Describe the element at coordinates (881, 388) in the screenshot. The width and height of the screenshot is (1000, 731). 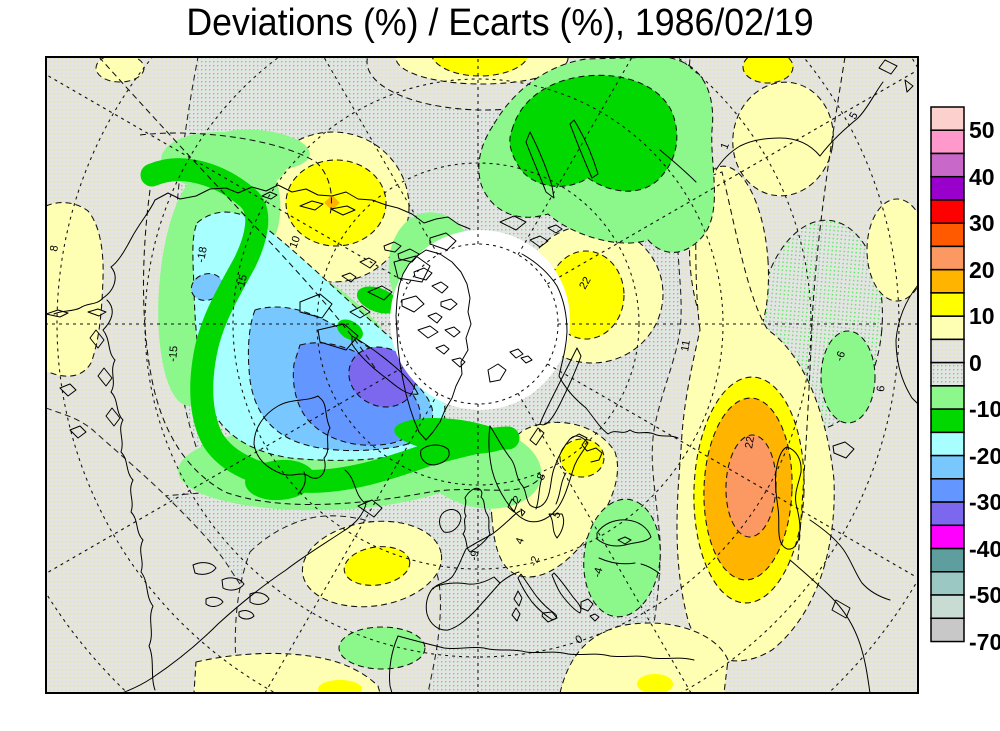
I see `svg-text: 6` at that location.